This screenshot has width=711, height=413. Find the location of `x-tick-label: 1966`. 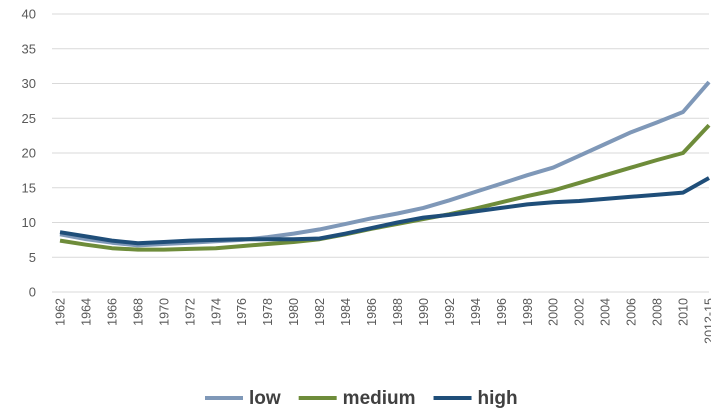

x-tick-label: 1966 is located at coordinates (112, 312).